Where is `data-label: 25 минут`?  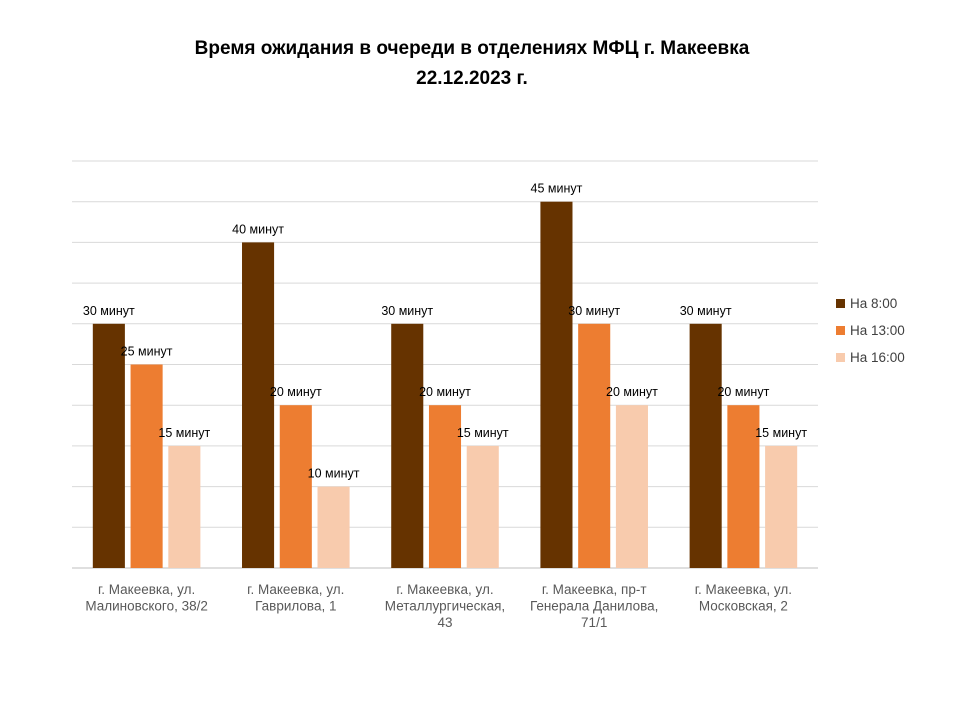
data-label: 25 минут is located at coordinates (147, 352).